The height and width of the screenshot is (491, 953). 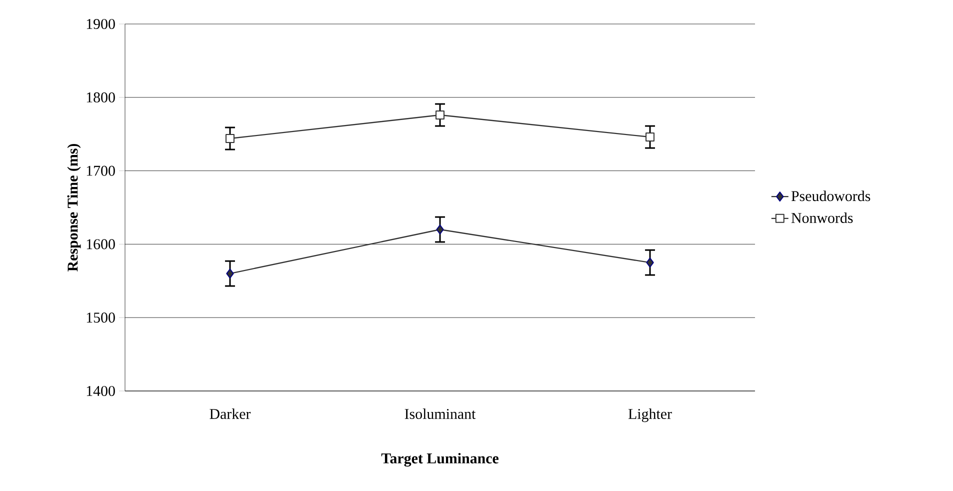 I want to click on x-tick-label: Isoluminant, so click(x=440, y=414).